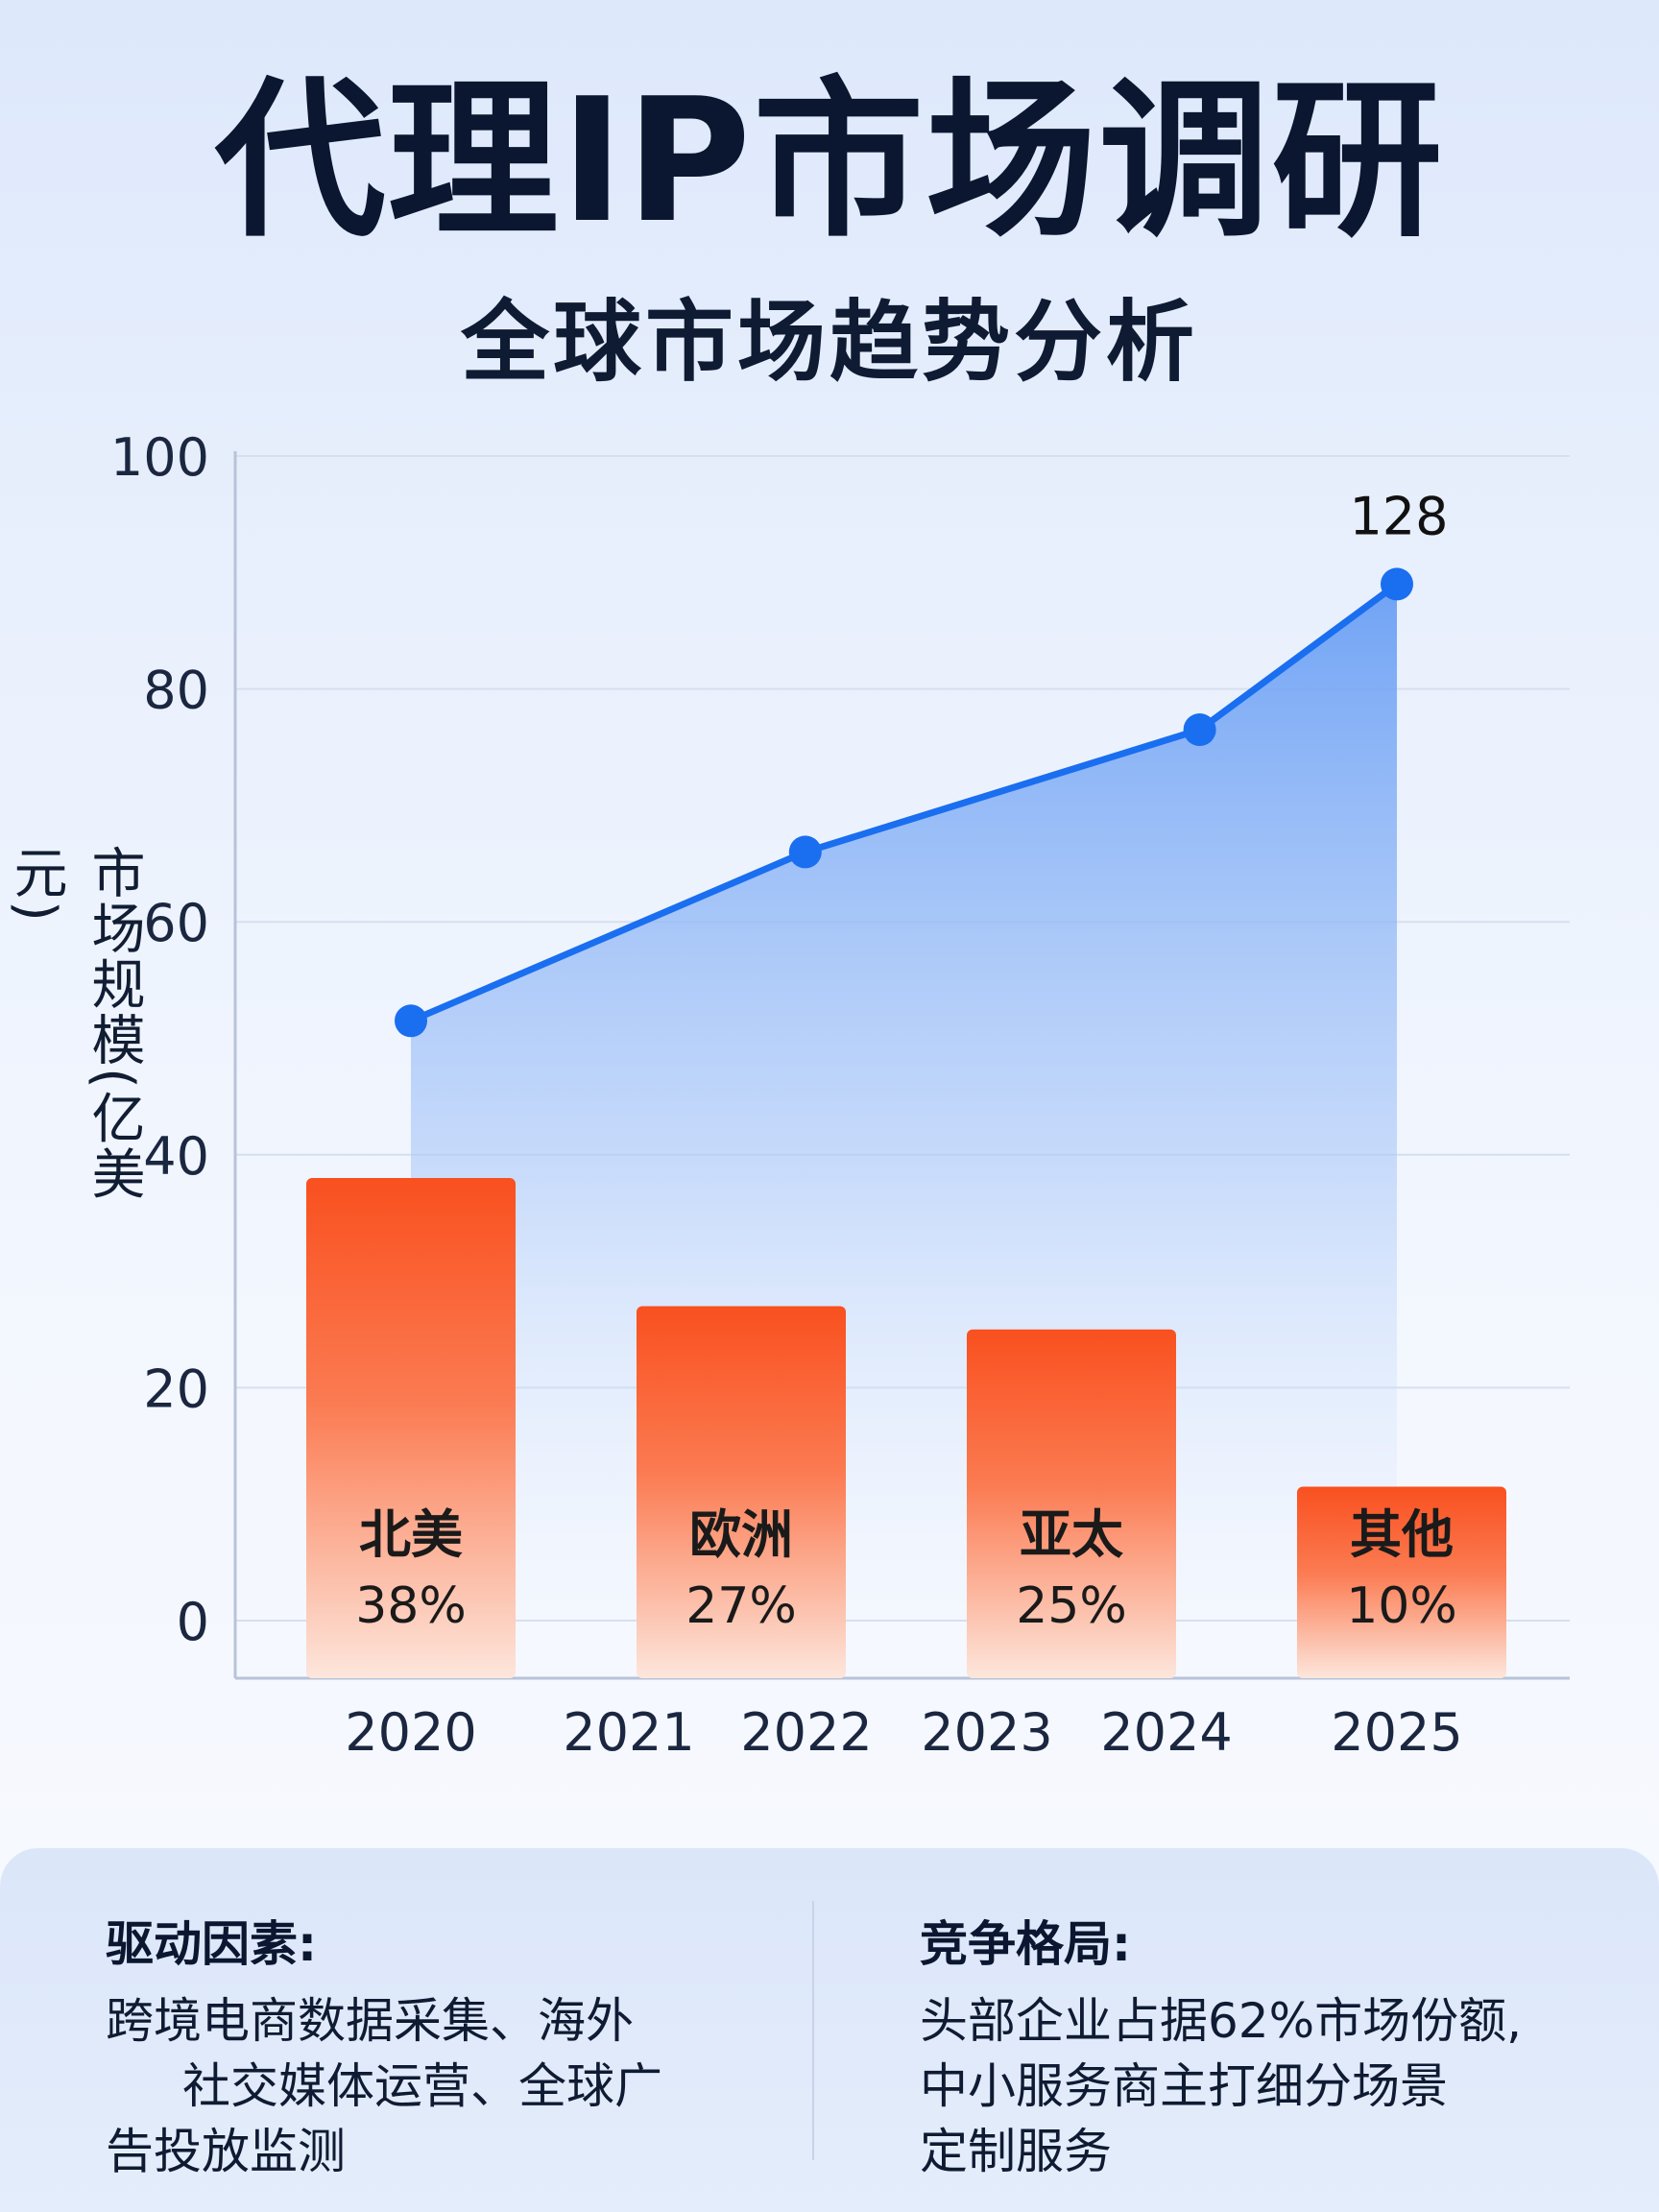 This screenshot has height=2212, width=1659. What do you see at coordinates (806, 1732) in the screenshot?
I see `x-tick-label: 2022` at bounding box center [806, 1732].